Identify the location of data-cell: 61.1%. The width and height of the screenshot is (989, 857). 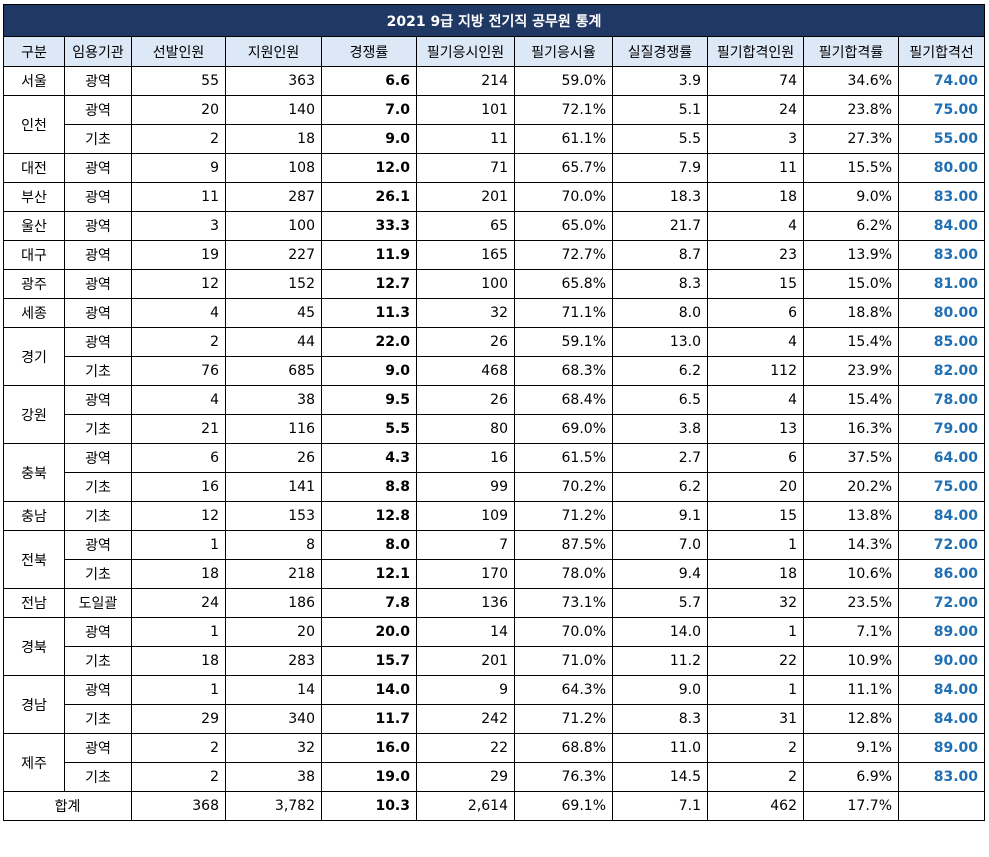
(563, 139).